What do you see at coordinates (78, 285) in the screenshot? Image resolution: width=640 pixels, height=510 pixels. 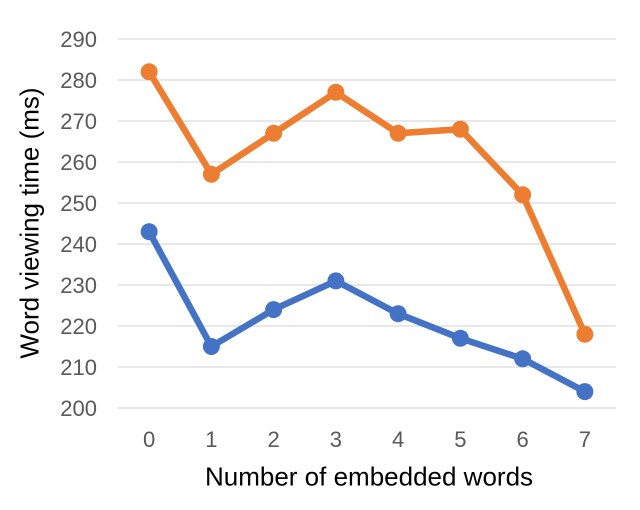 I see `y-tick-label: 230` at bounding box center [78, 285].